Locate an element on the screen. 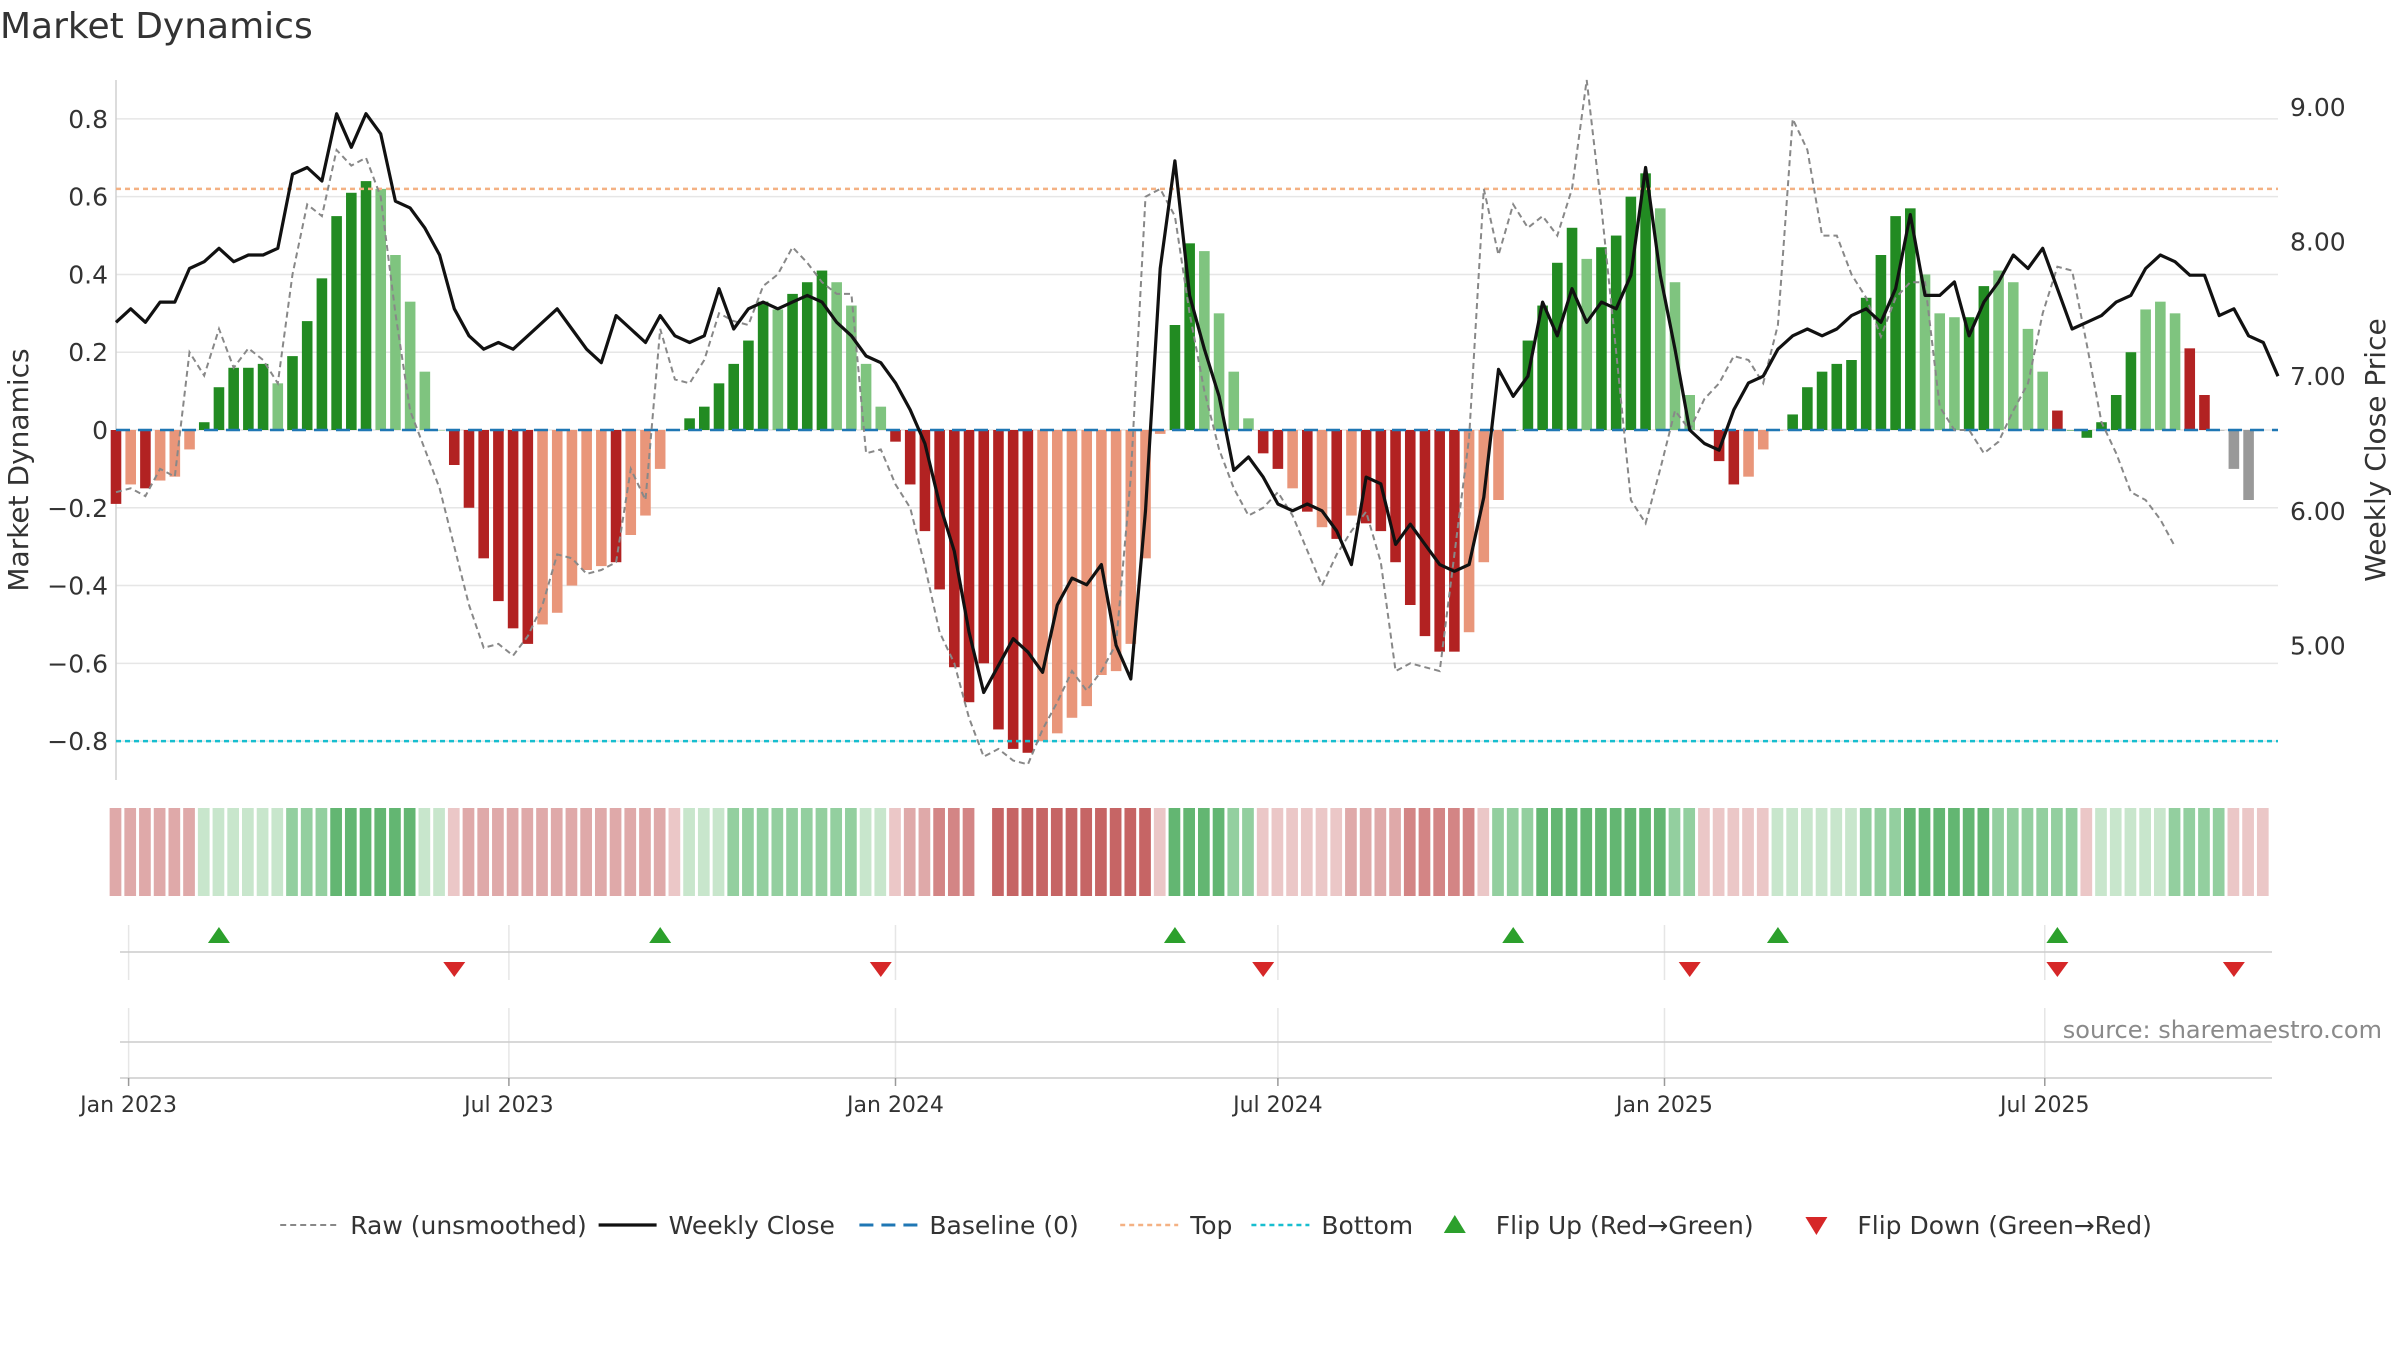 This screenshot has height=1350, width=2400. y-tick-label: 0 is located at coordinates (100, 430).